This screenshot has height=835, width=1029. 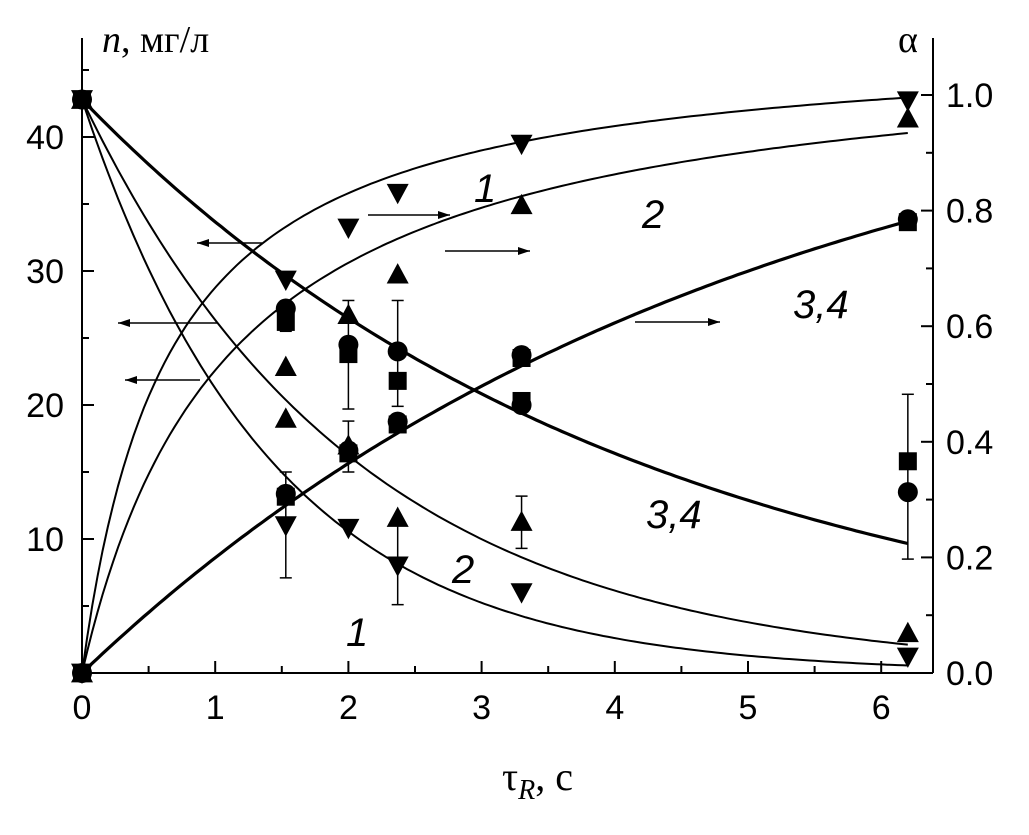 I want to click on y-left-tick-label: 40, so click(x=45, y=138).